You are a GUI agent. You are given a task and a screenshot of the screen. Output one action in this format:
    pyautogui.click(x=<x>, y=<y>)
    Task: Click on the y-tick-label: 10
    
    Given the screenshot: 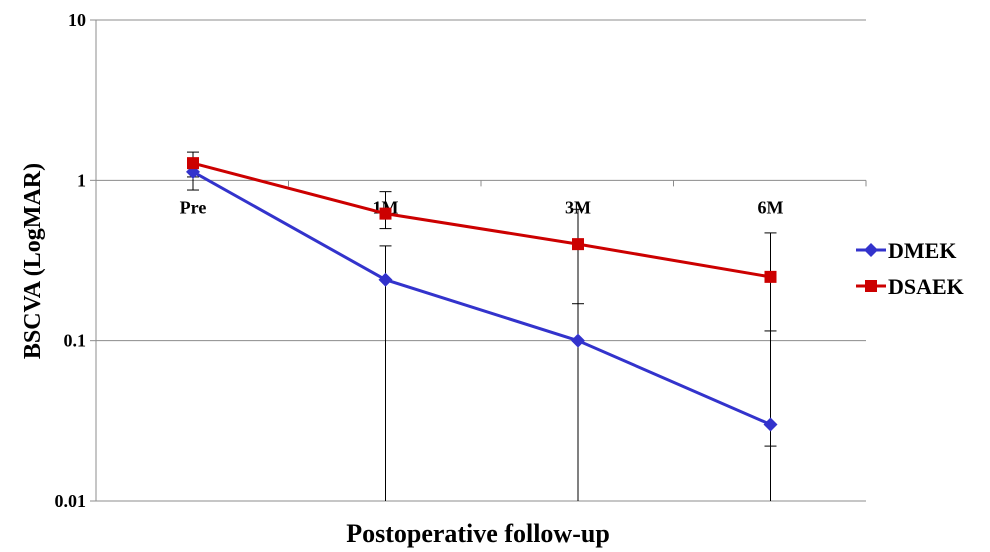 What is the action you would take?
    pyautogui.click(x=77, y=20)
    